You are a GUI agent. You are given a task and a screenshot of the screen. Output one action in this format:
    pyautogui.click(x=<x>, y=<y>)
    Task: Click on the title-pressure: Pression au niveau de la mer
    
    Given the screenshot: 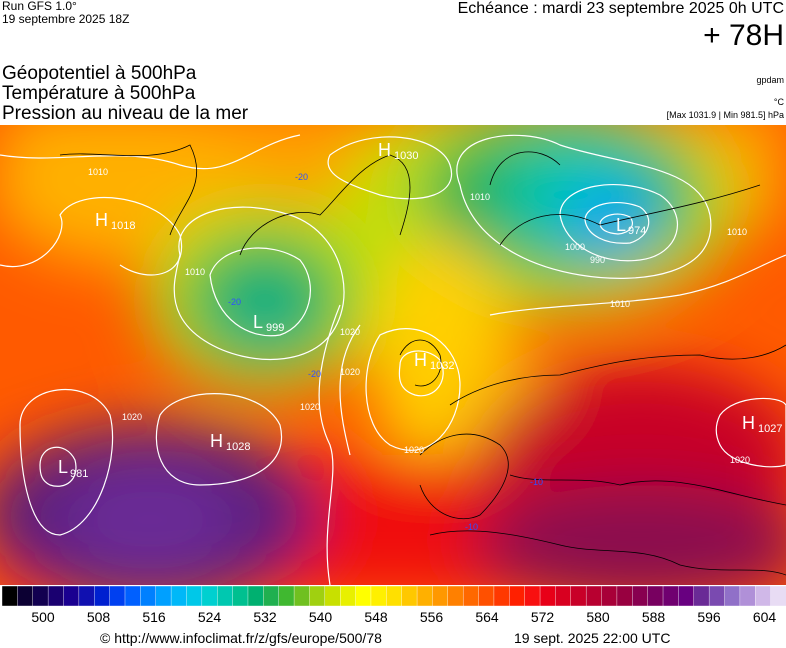 What is the action you would take?
    pyautogui.click(x=125, y=113)
    